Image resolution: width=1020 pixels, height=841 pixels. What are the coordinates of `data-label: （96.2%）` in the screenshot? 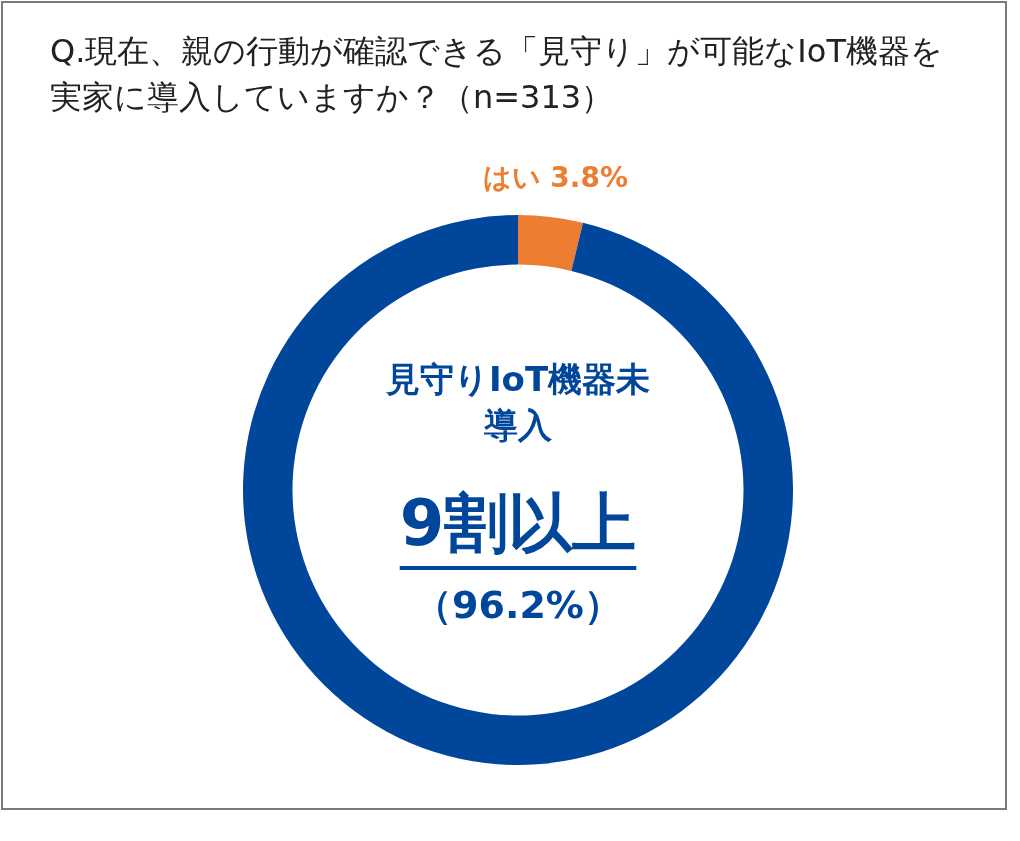 It's located at (518, 604).